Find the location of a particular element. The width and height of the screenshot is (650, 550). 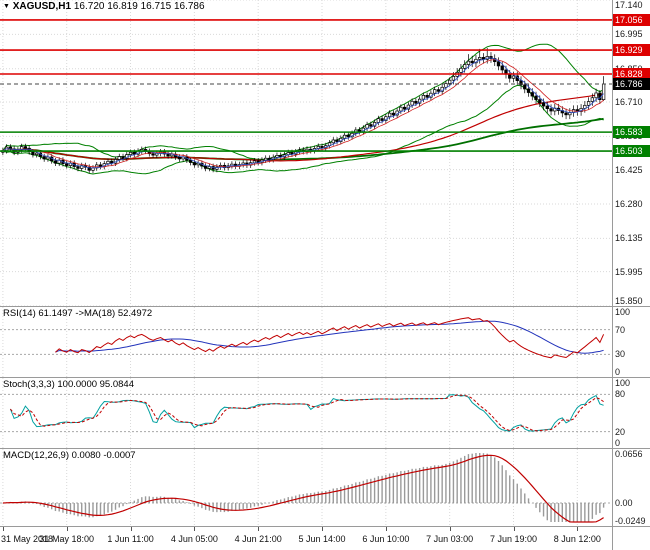

indicator-axis-tick: 20 is located at coordinates (620, 431).